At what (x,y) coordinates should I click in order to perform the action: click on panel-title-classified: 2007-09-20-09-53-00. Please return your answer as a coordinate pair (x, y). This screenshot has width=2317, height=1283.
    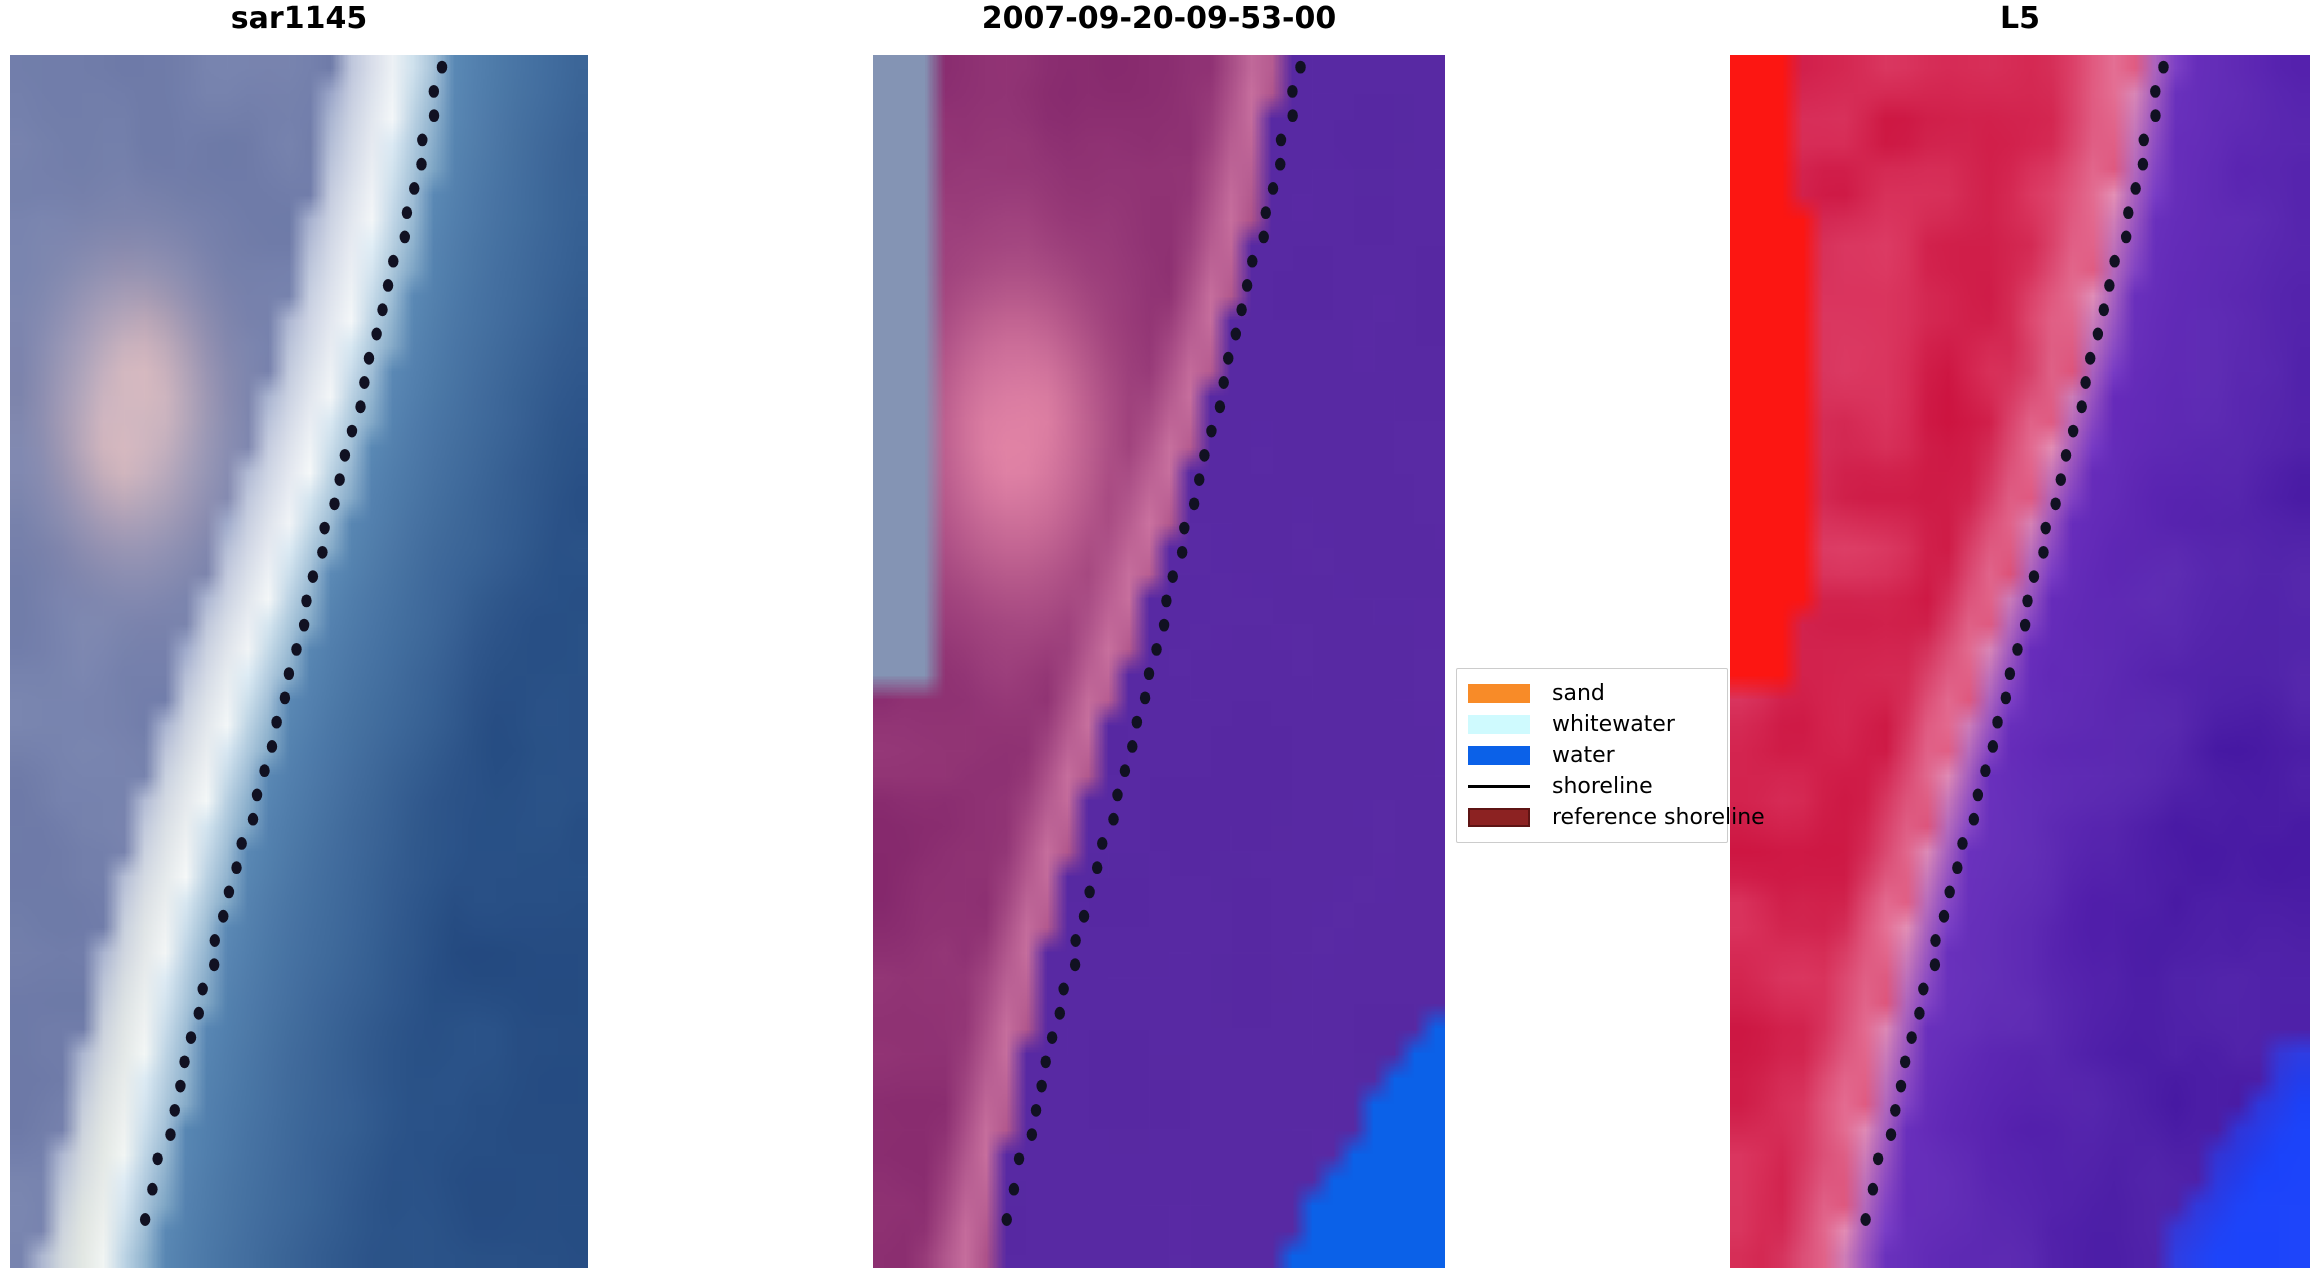
    Looking at the image, I should click on (1159, 18).